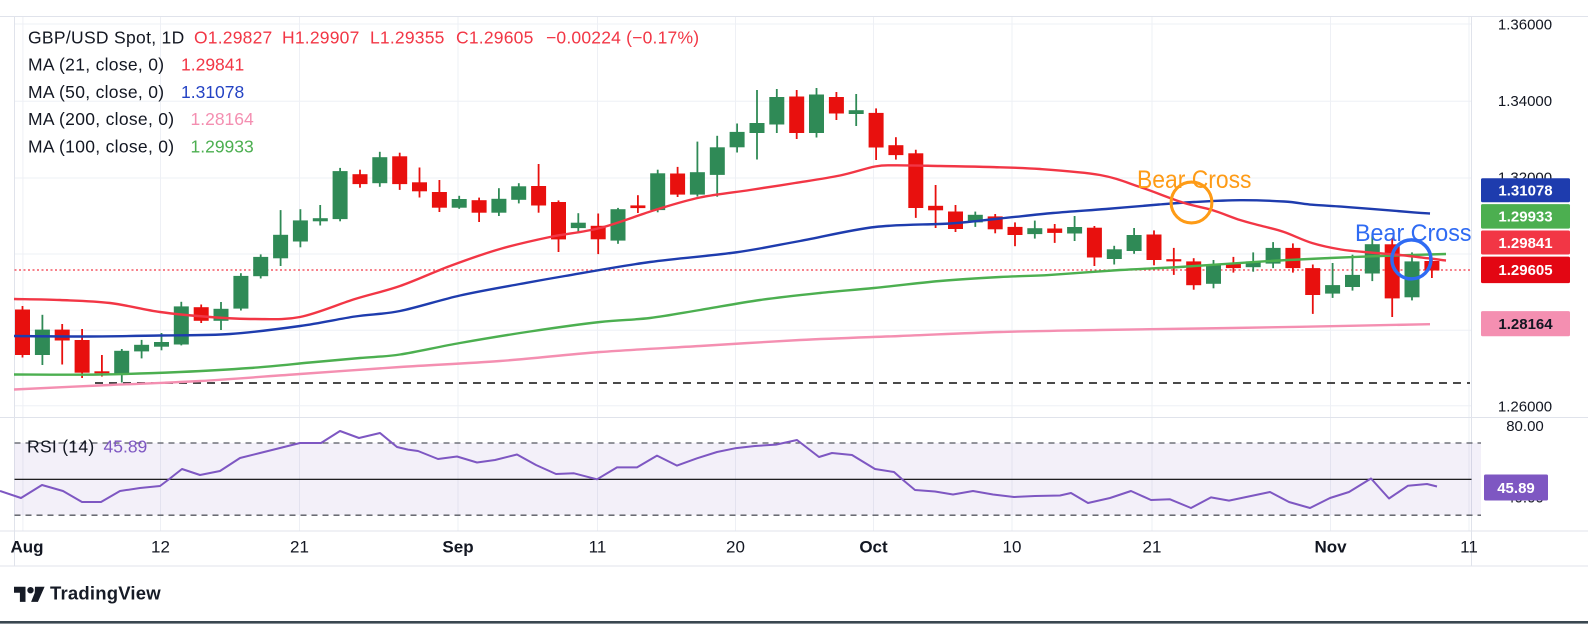  I want to click on svg-text: 1.34000, so click(1525, 101).